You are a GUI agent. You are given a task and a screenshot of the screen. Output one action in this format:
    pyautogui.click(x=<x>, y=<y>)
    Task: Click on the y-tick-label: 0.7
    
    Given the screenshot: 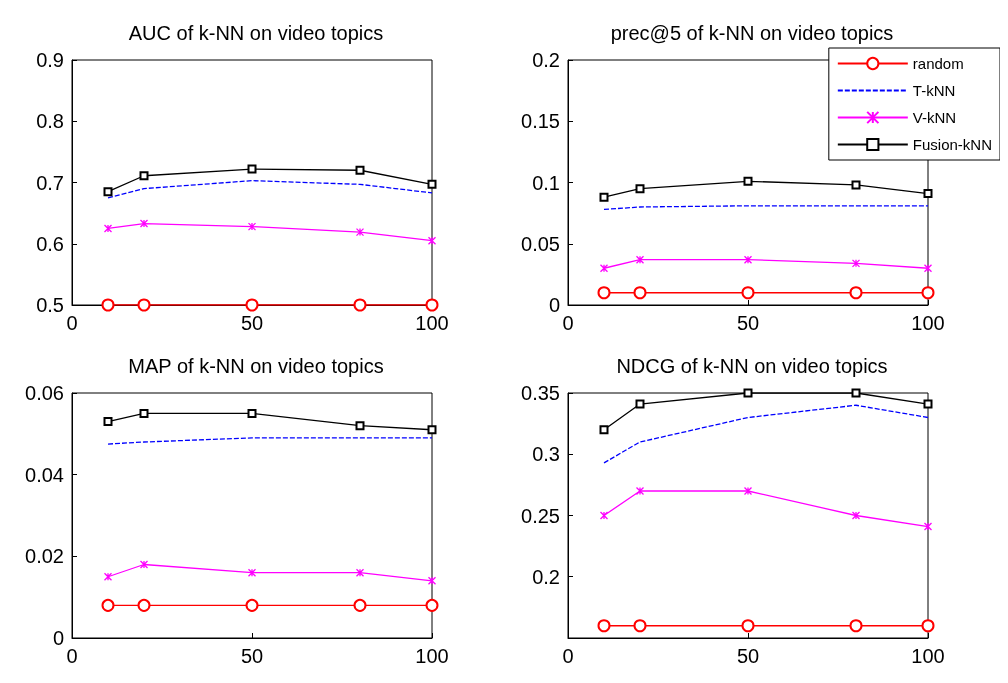 What is the action you would take?
    pyautogui.click(x=50, y=182)
    